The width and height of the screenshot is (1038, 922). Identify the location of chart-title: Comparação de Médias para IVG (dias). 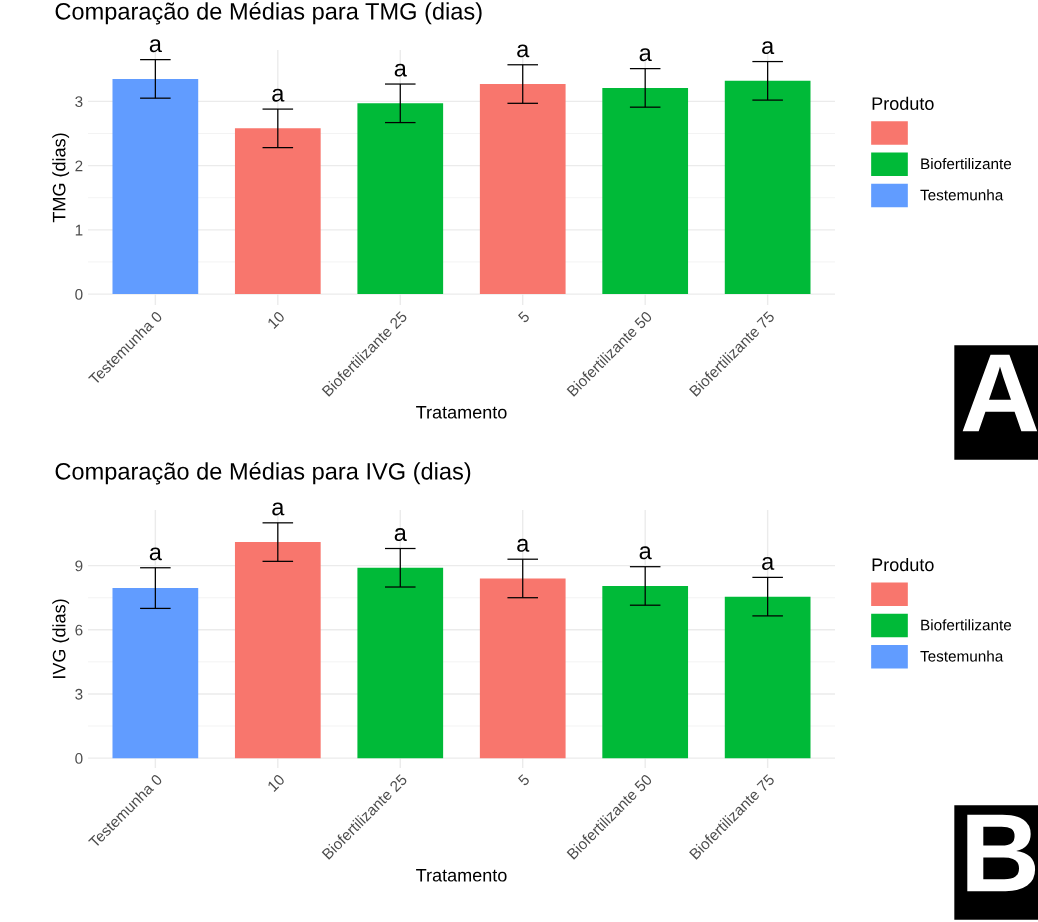
(263, 473).